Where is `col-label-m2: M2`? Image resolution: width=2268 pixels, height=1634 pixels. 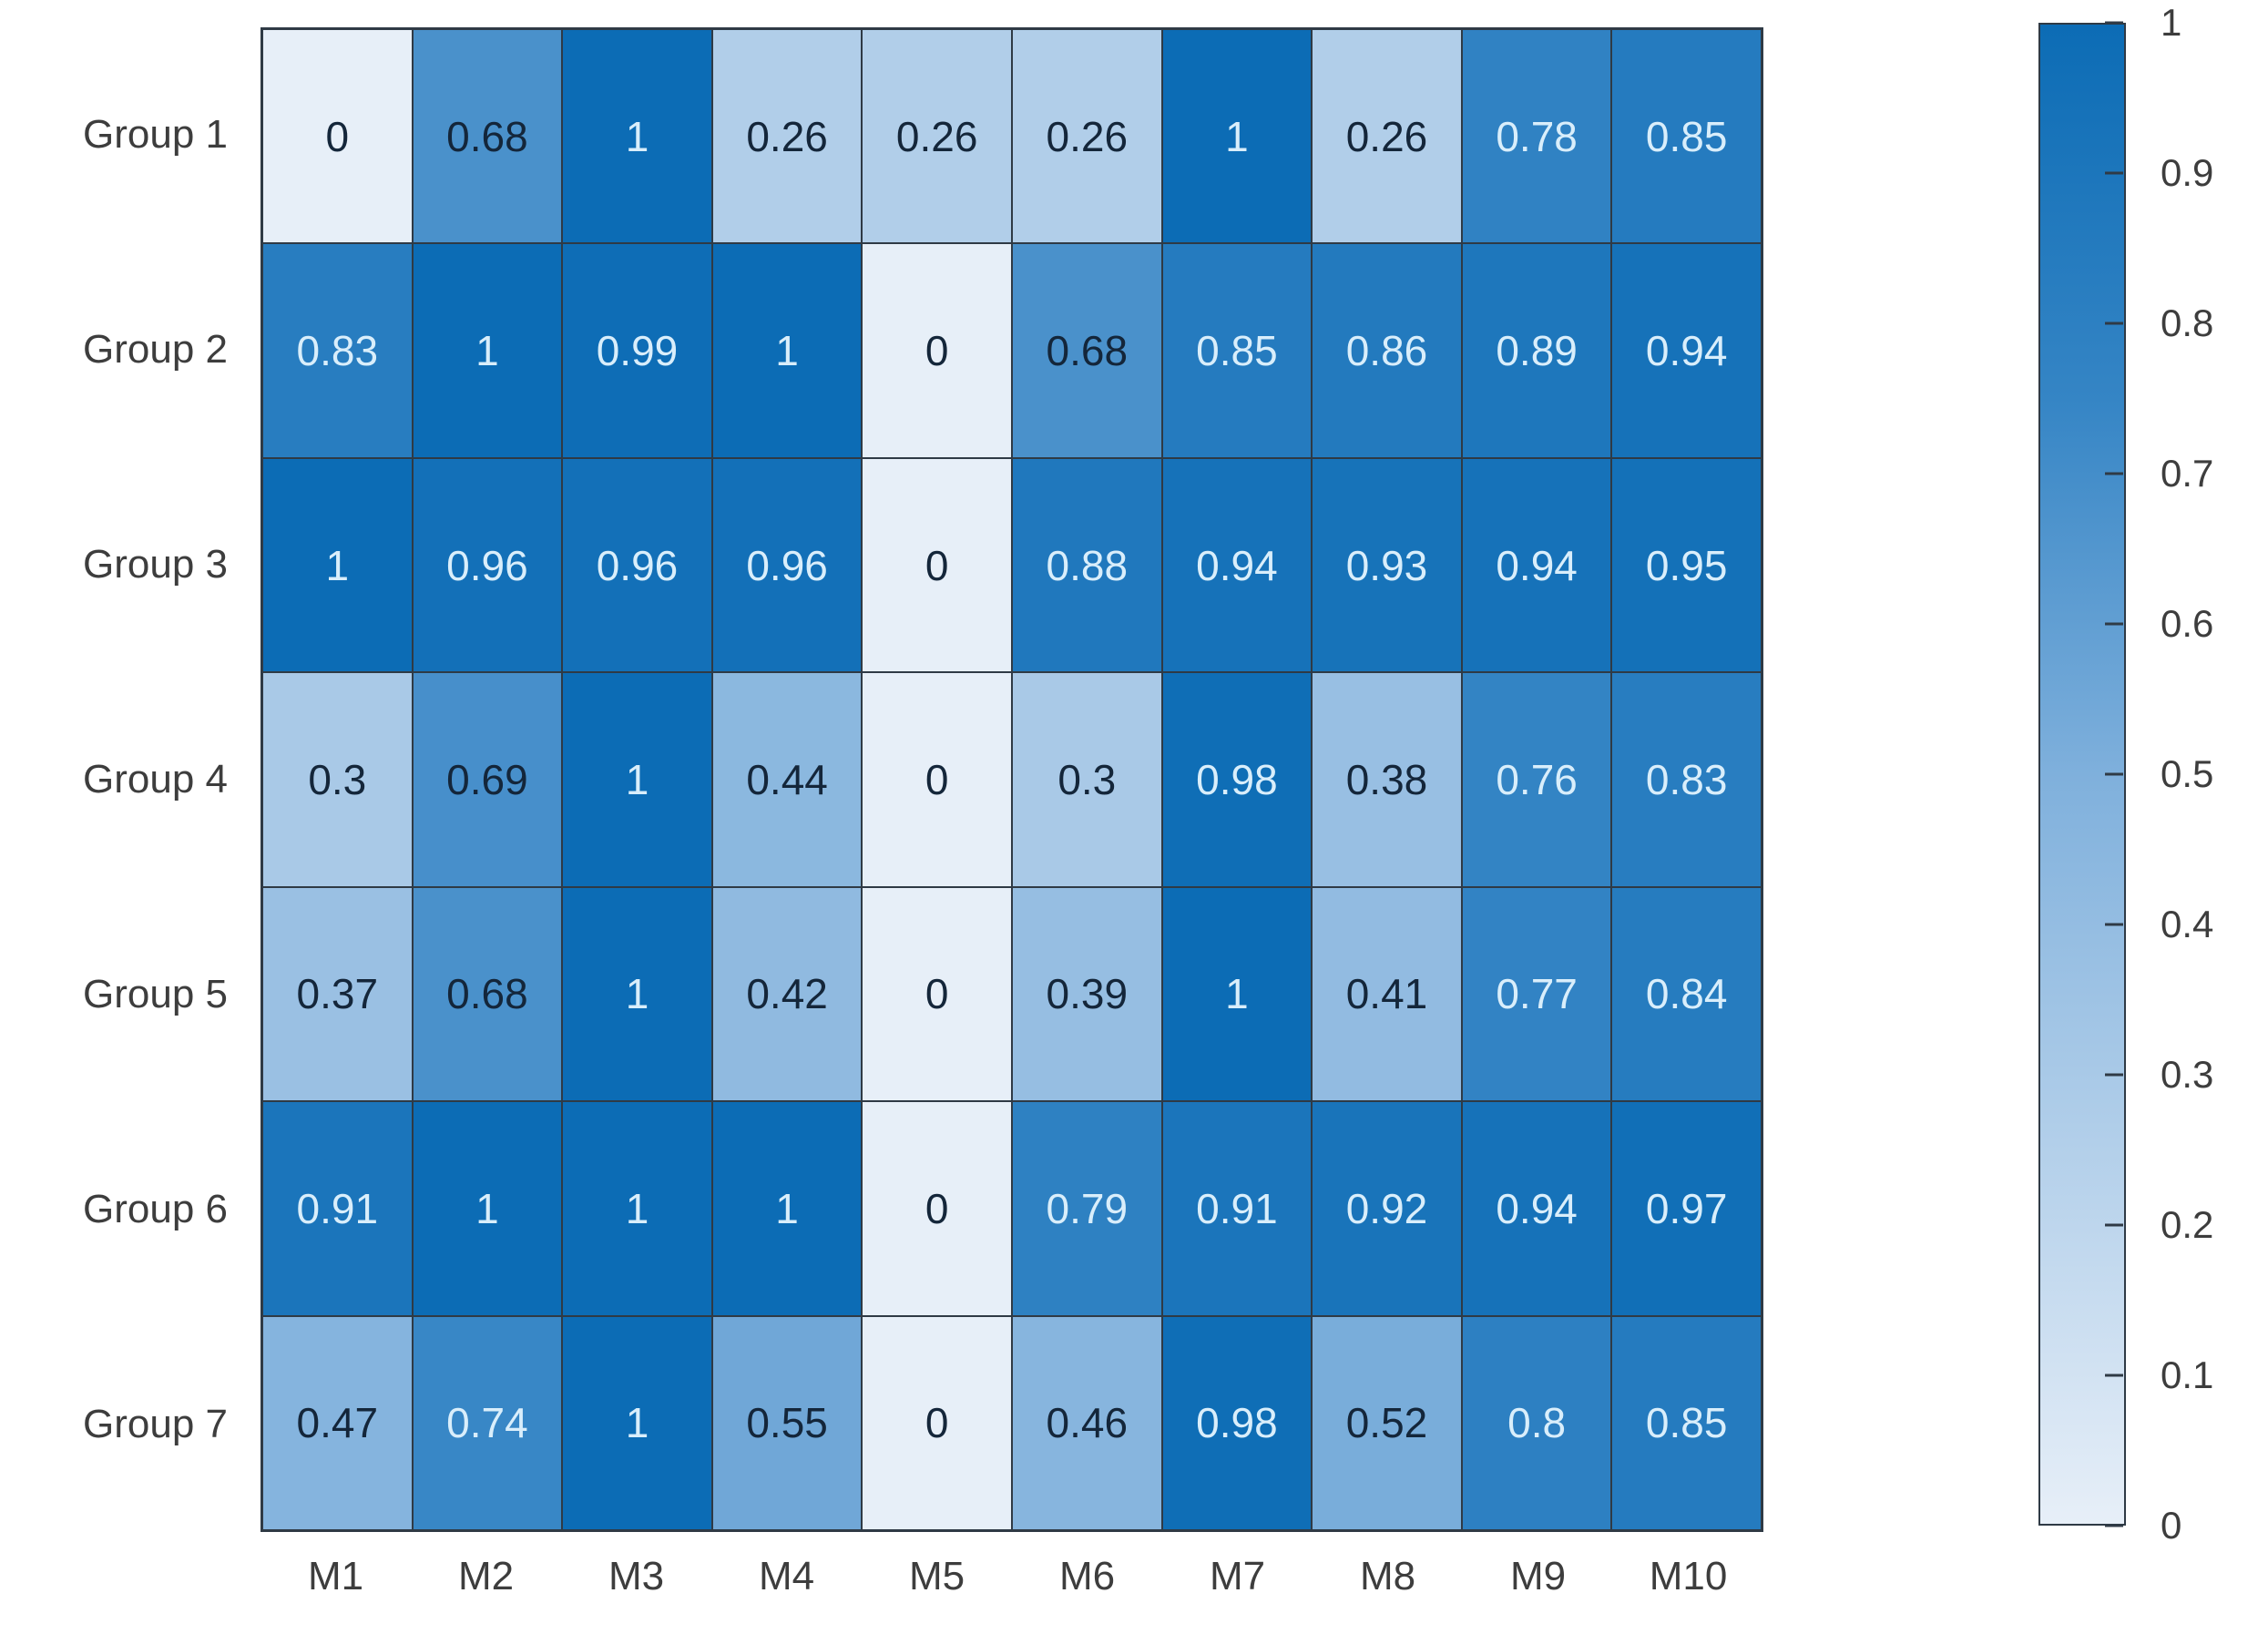
col-label-m2: M2 is located at coordinates (486, 1576).